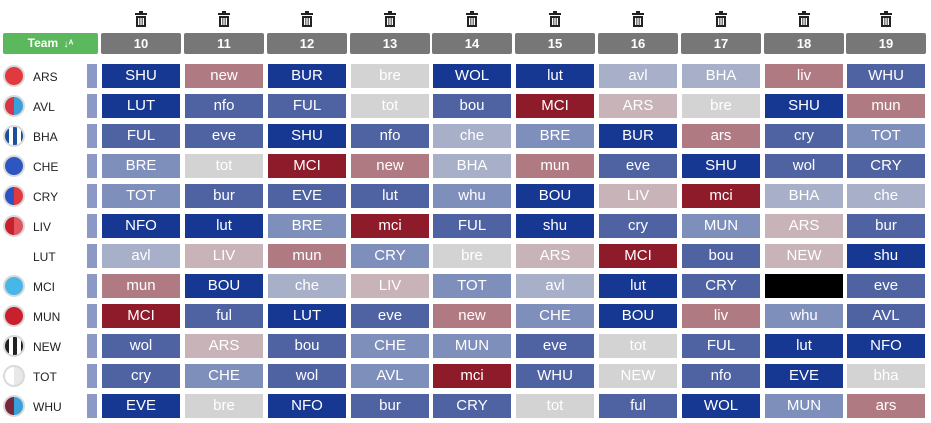 The width and height of the screenshot is (931, 423). I want to click on fixture-cell: LUT, so click(307, 316).